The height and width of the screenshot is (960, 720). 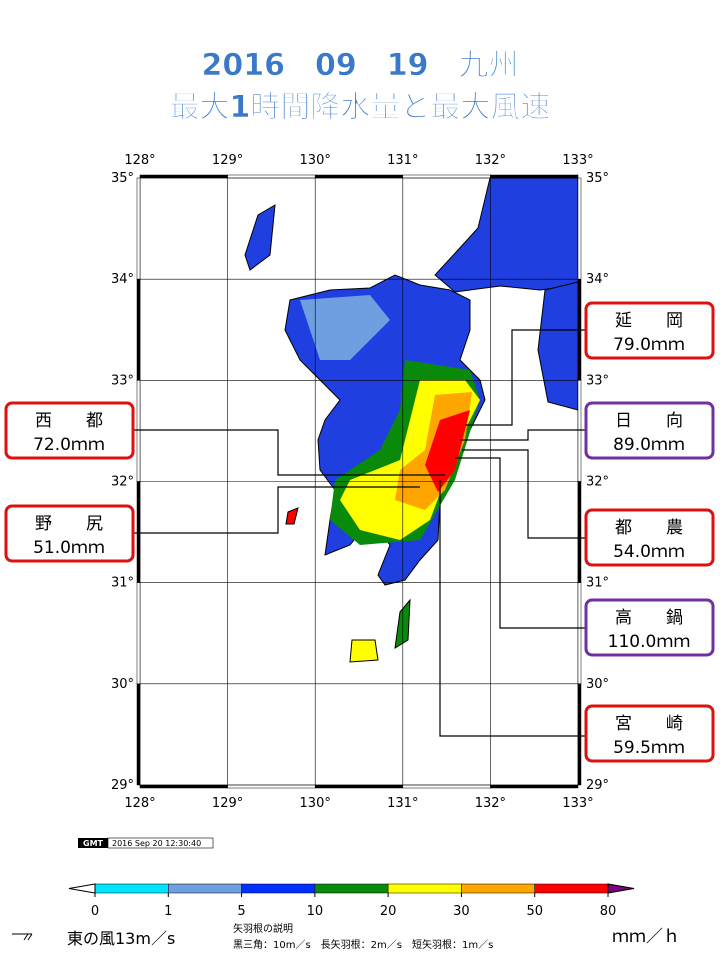 I want to click on rain-light, so click(x=345, y=327).